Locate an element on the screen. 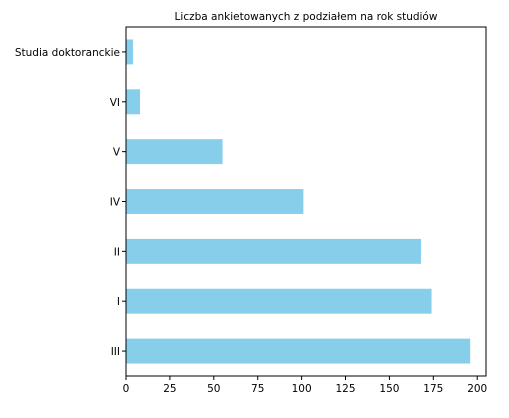 The width and height of the screenshot is (509, 418). bar-ii is located at coordinates (273, 251).